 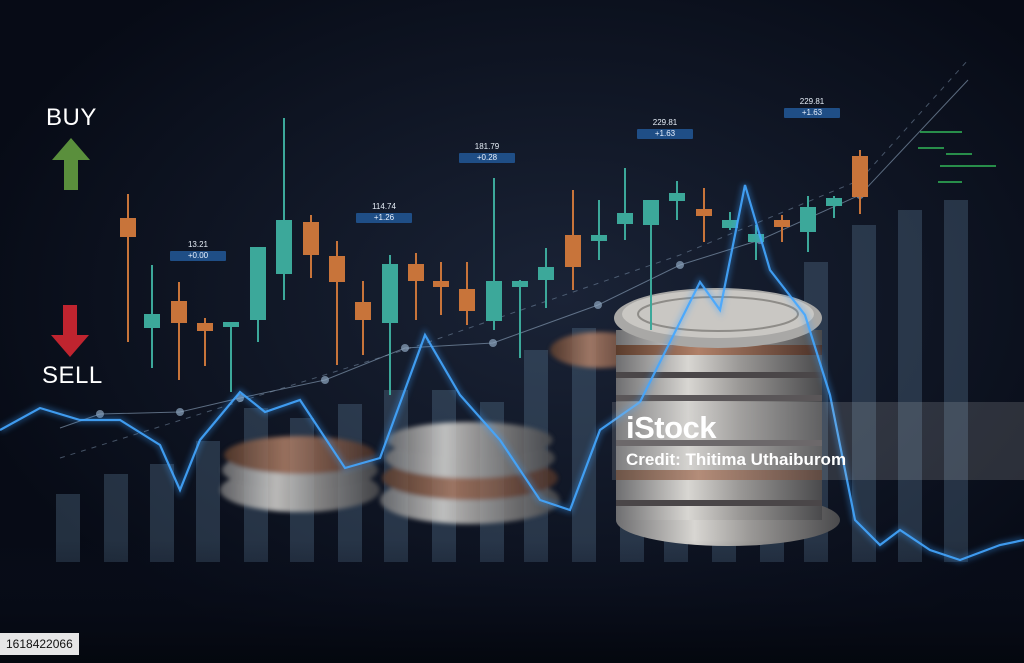 I want to click on buy-label: BUY, so click(x=71, y=117).